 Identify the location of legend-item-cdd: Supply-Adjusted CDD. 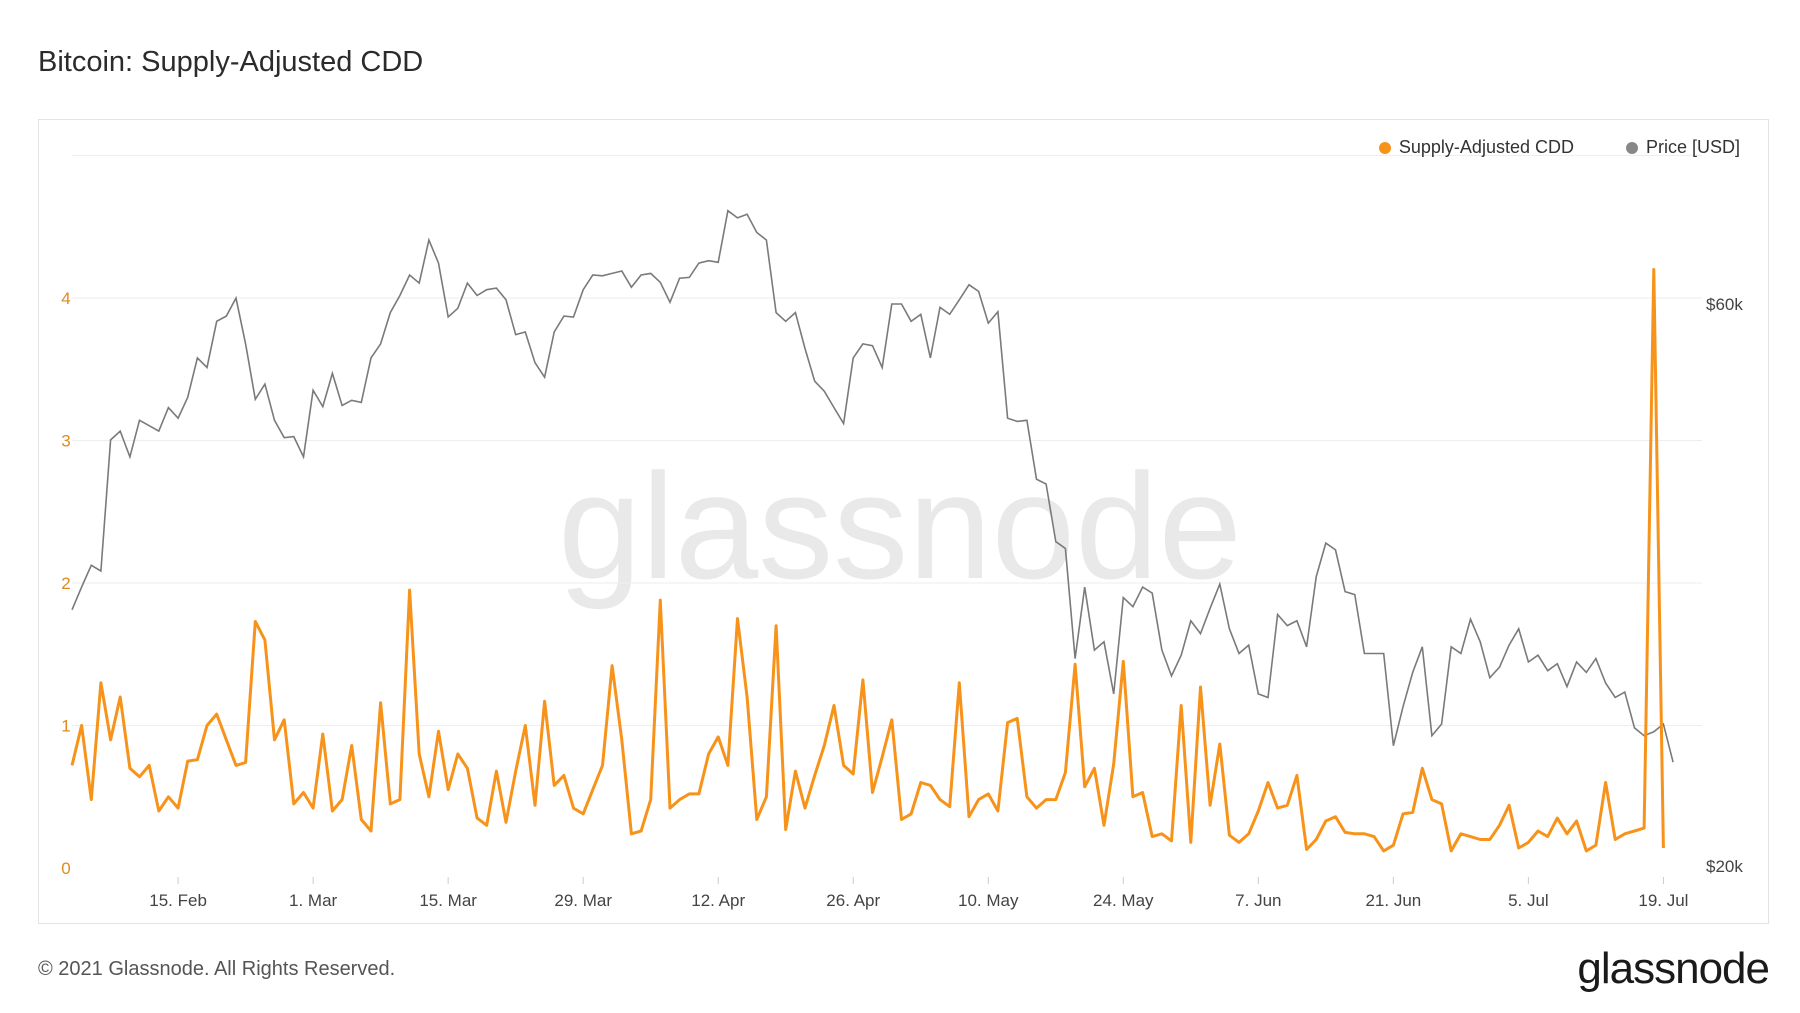
(1476, 147).